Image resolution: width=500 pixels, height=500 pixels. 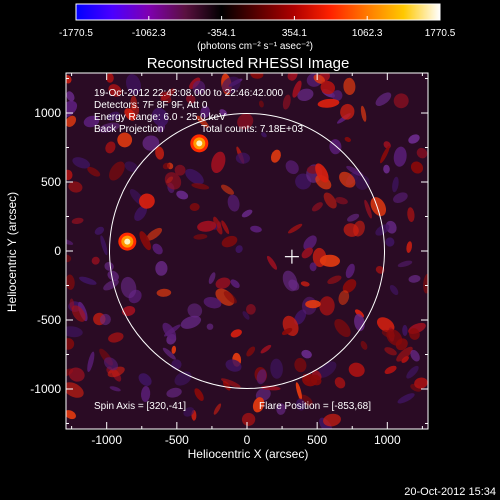 What do you see at coordinates (257, 27) in the screenshot?
I see `colorbar-ticks: -1770.5 -1062.3 -354.1 354.1 1062.3 1770.5` at bounding box center [257, 27].